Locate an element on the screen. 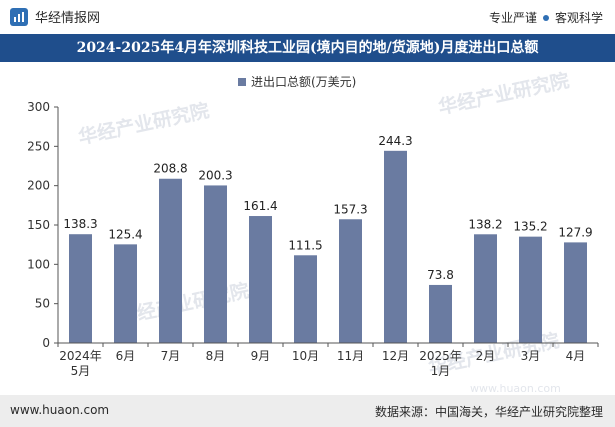 The image size is (615, 427). watermark-text-2: 华经产业研究院 is located at coordinates (503, 94).